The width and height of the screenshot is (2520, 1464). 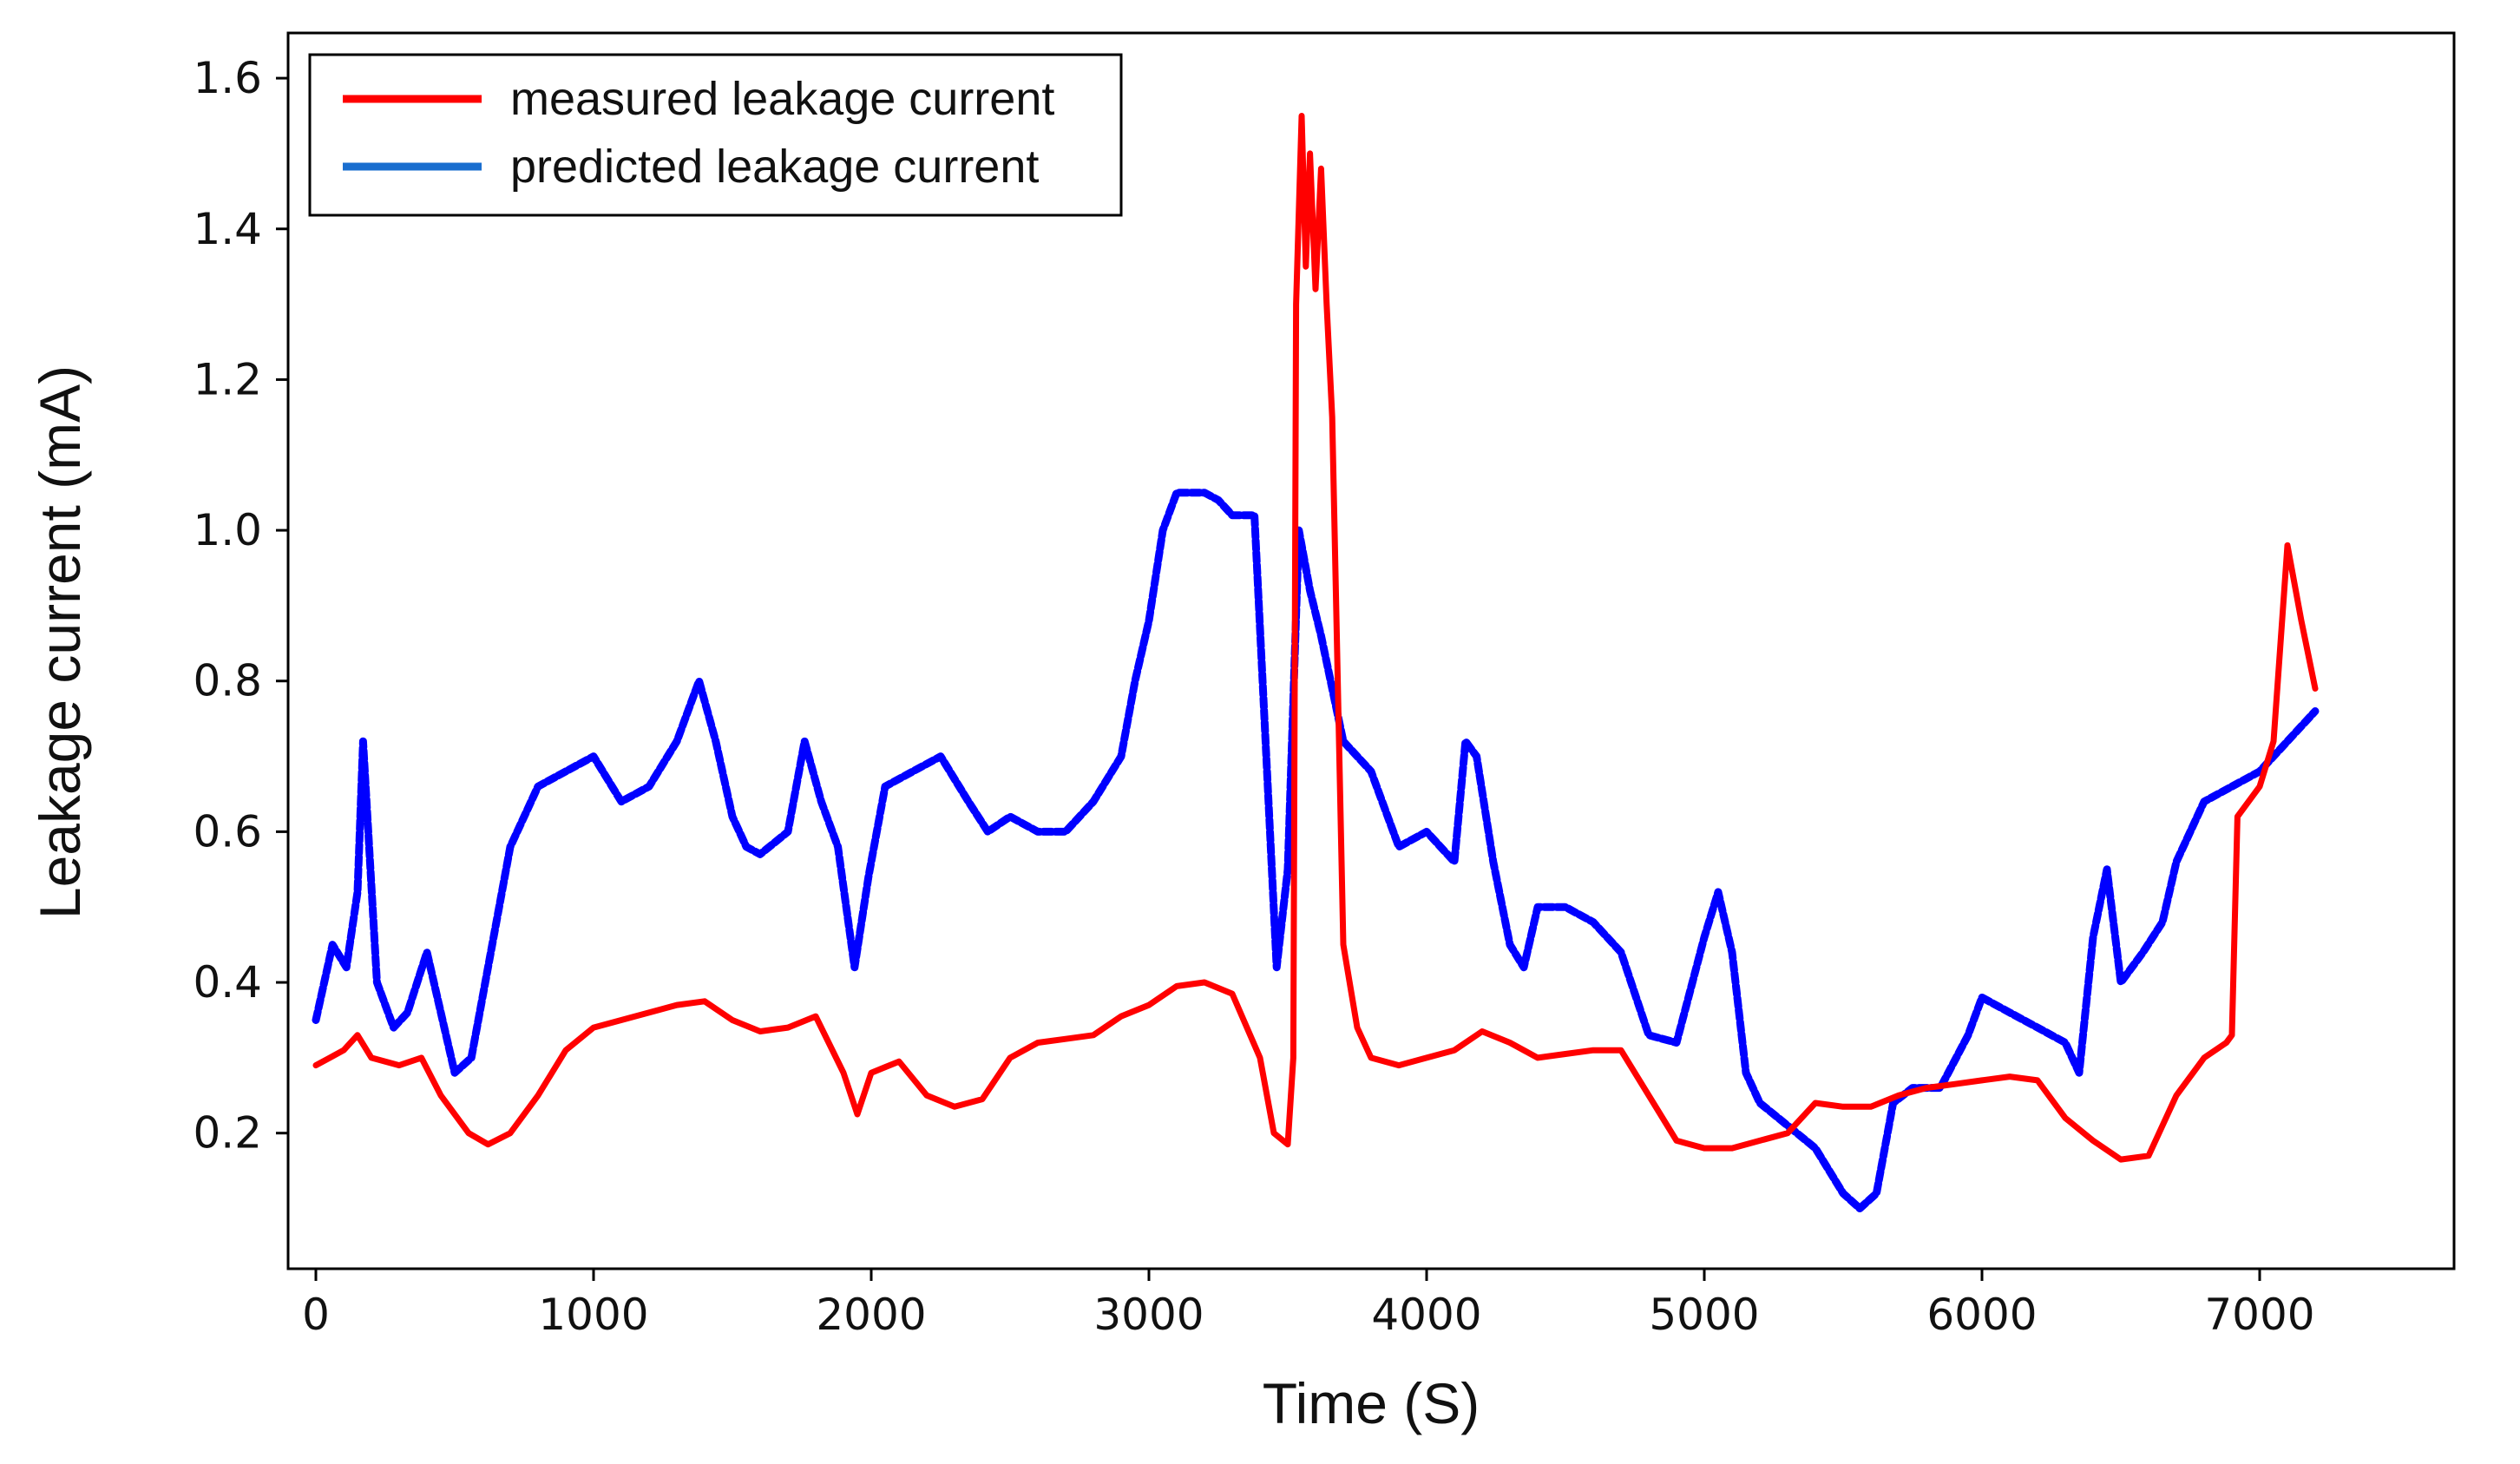 What do you see at coordinates (1371, 1403) in the screenshot?
I see `x-axis-title: Time (S)` at bounding box center [1371, 1403].